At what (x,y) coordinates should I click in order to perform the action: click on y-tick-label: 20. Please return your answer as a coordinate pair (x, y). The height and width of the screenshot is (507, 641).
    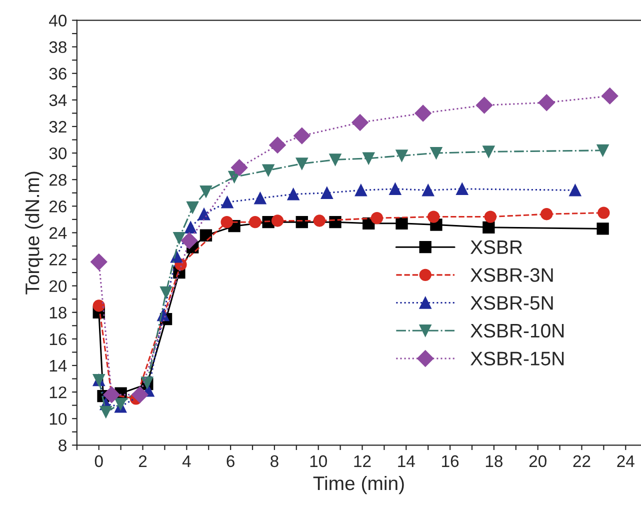
    Looking at the image, I should click on (58, 286).